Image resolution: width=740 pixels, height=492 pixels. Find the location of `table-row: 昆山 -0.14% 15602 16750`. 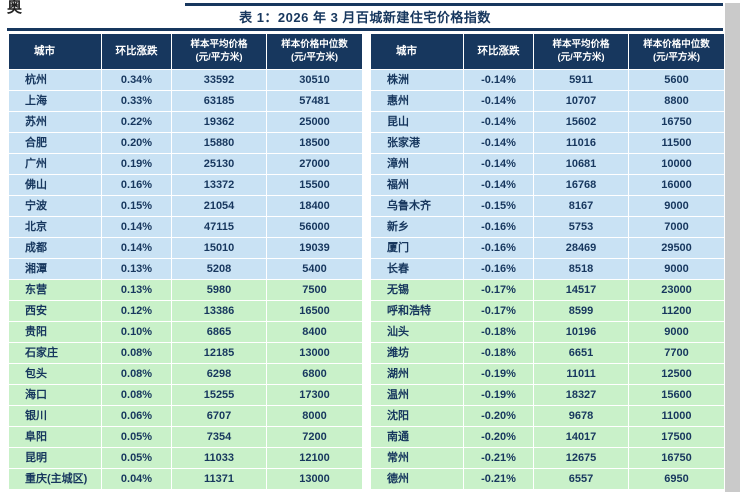

table-row: 昆山 -0.14% 15602 16750 is located at coordinates (547, 122).